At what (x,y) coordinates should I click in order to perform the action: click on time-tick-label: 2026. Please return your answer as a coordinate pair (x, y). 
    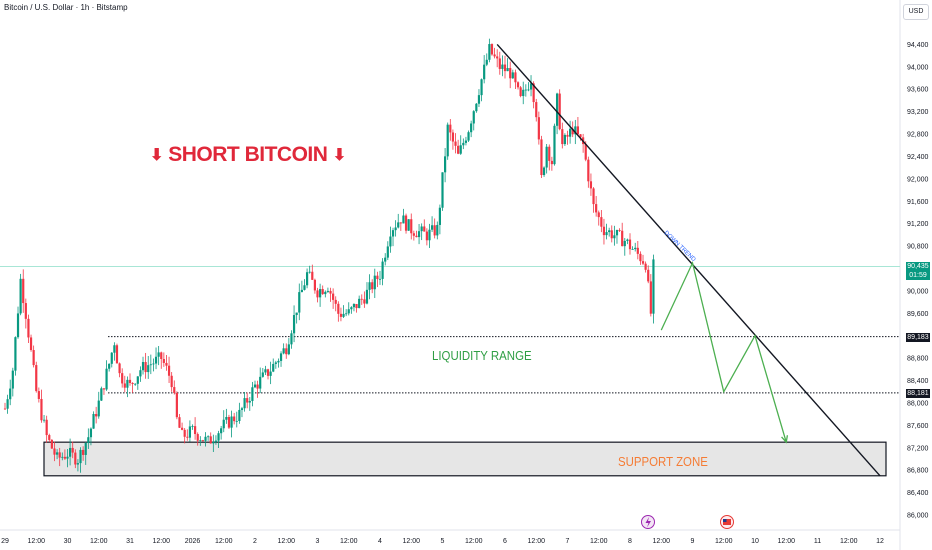
    Looking at the image, I should click on (193, 541).